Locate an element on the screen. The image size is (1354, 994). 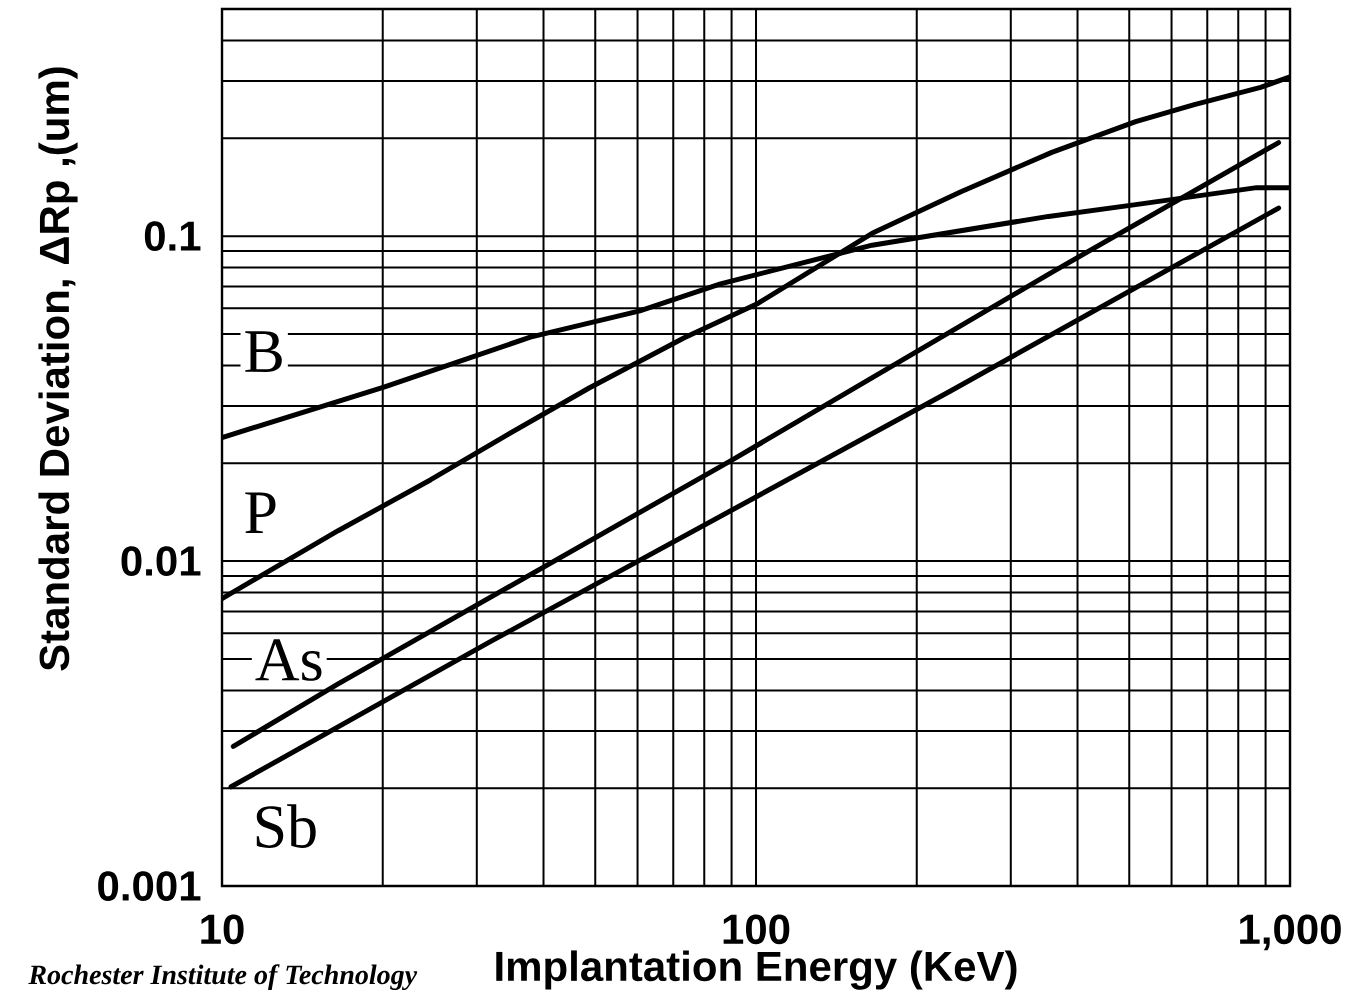
y-tick-label: 0.001 is located at coordinates (149, 886).